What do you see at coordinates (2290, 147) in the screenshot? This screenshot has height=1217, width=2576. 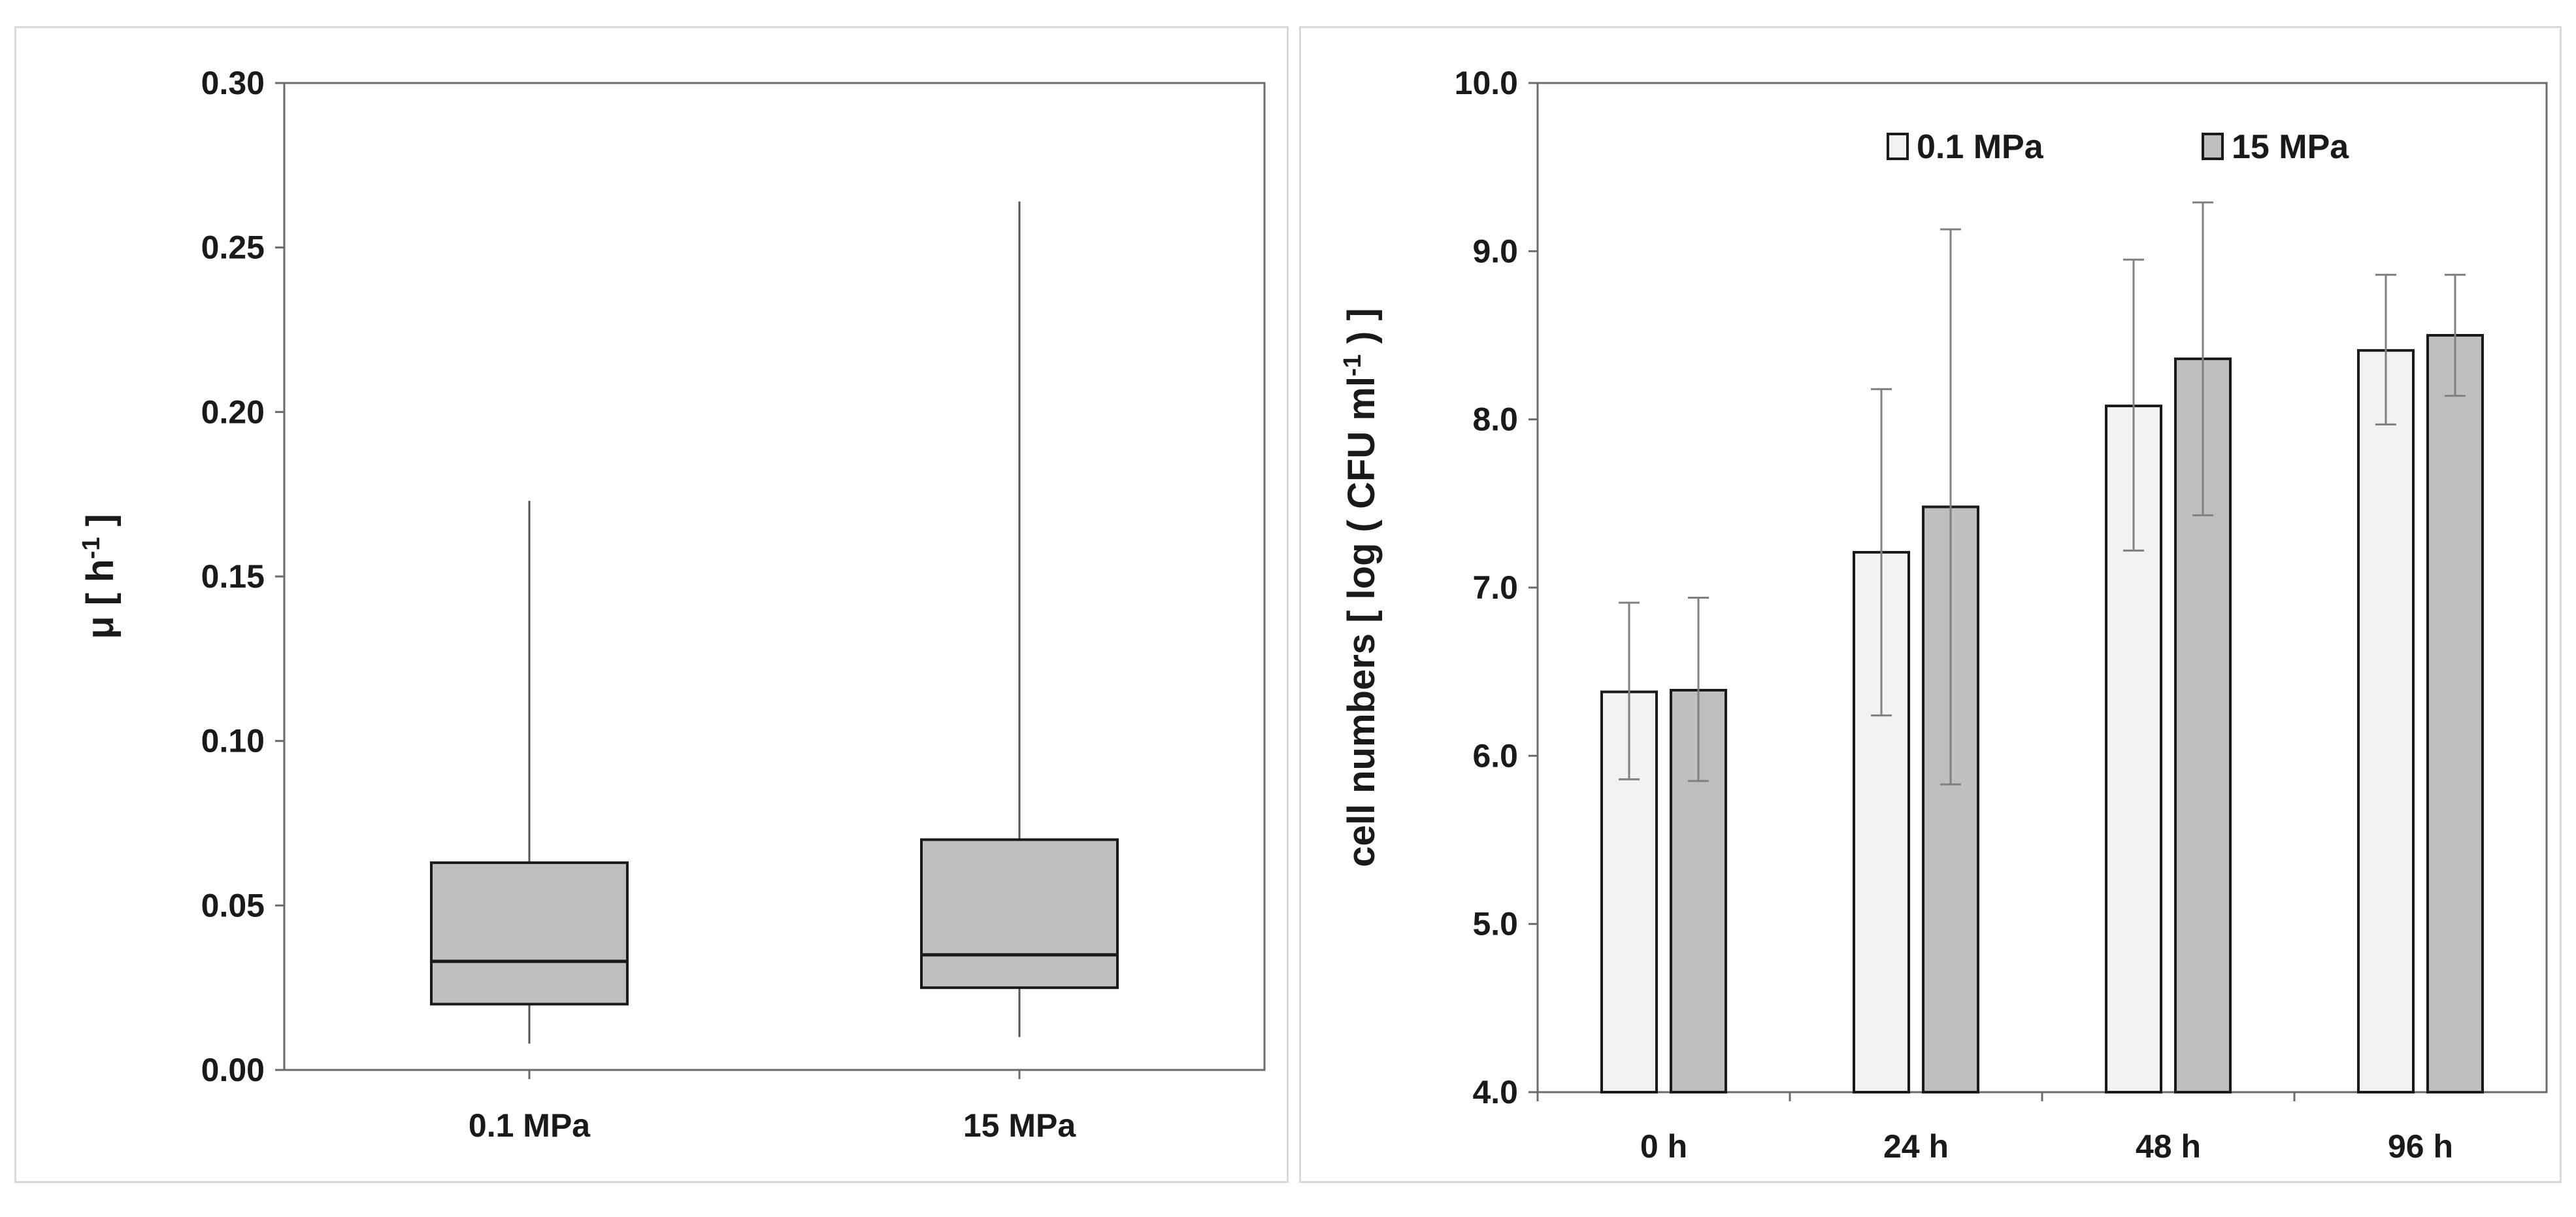 I see `legend-label: 15 MPa` at bounding box center [2290, 147].